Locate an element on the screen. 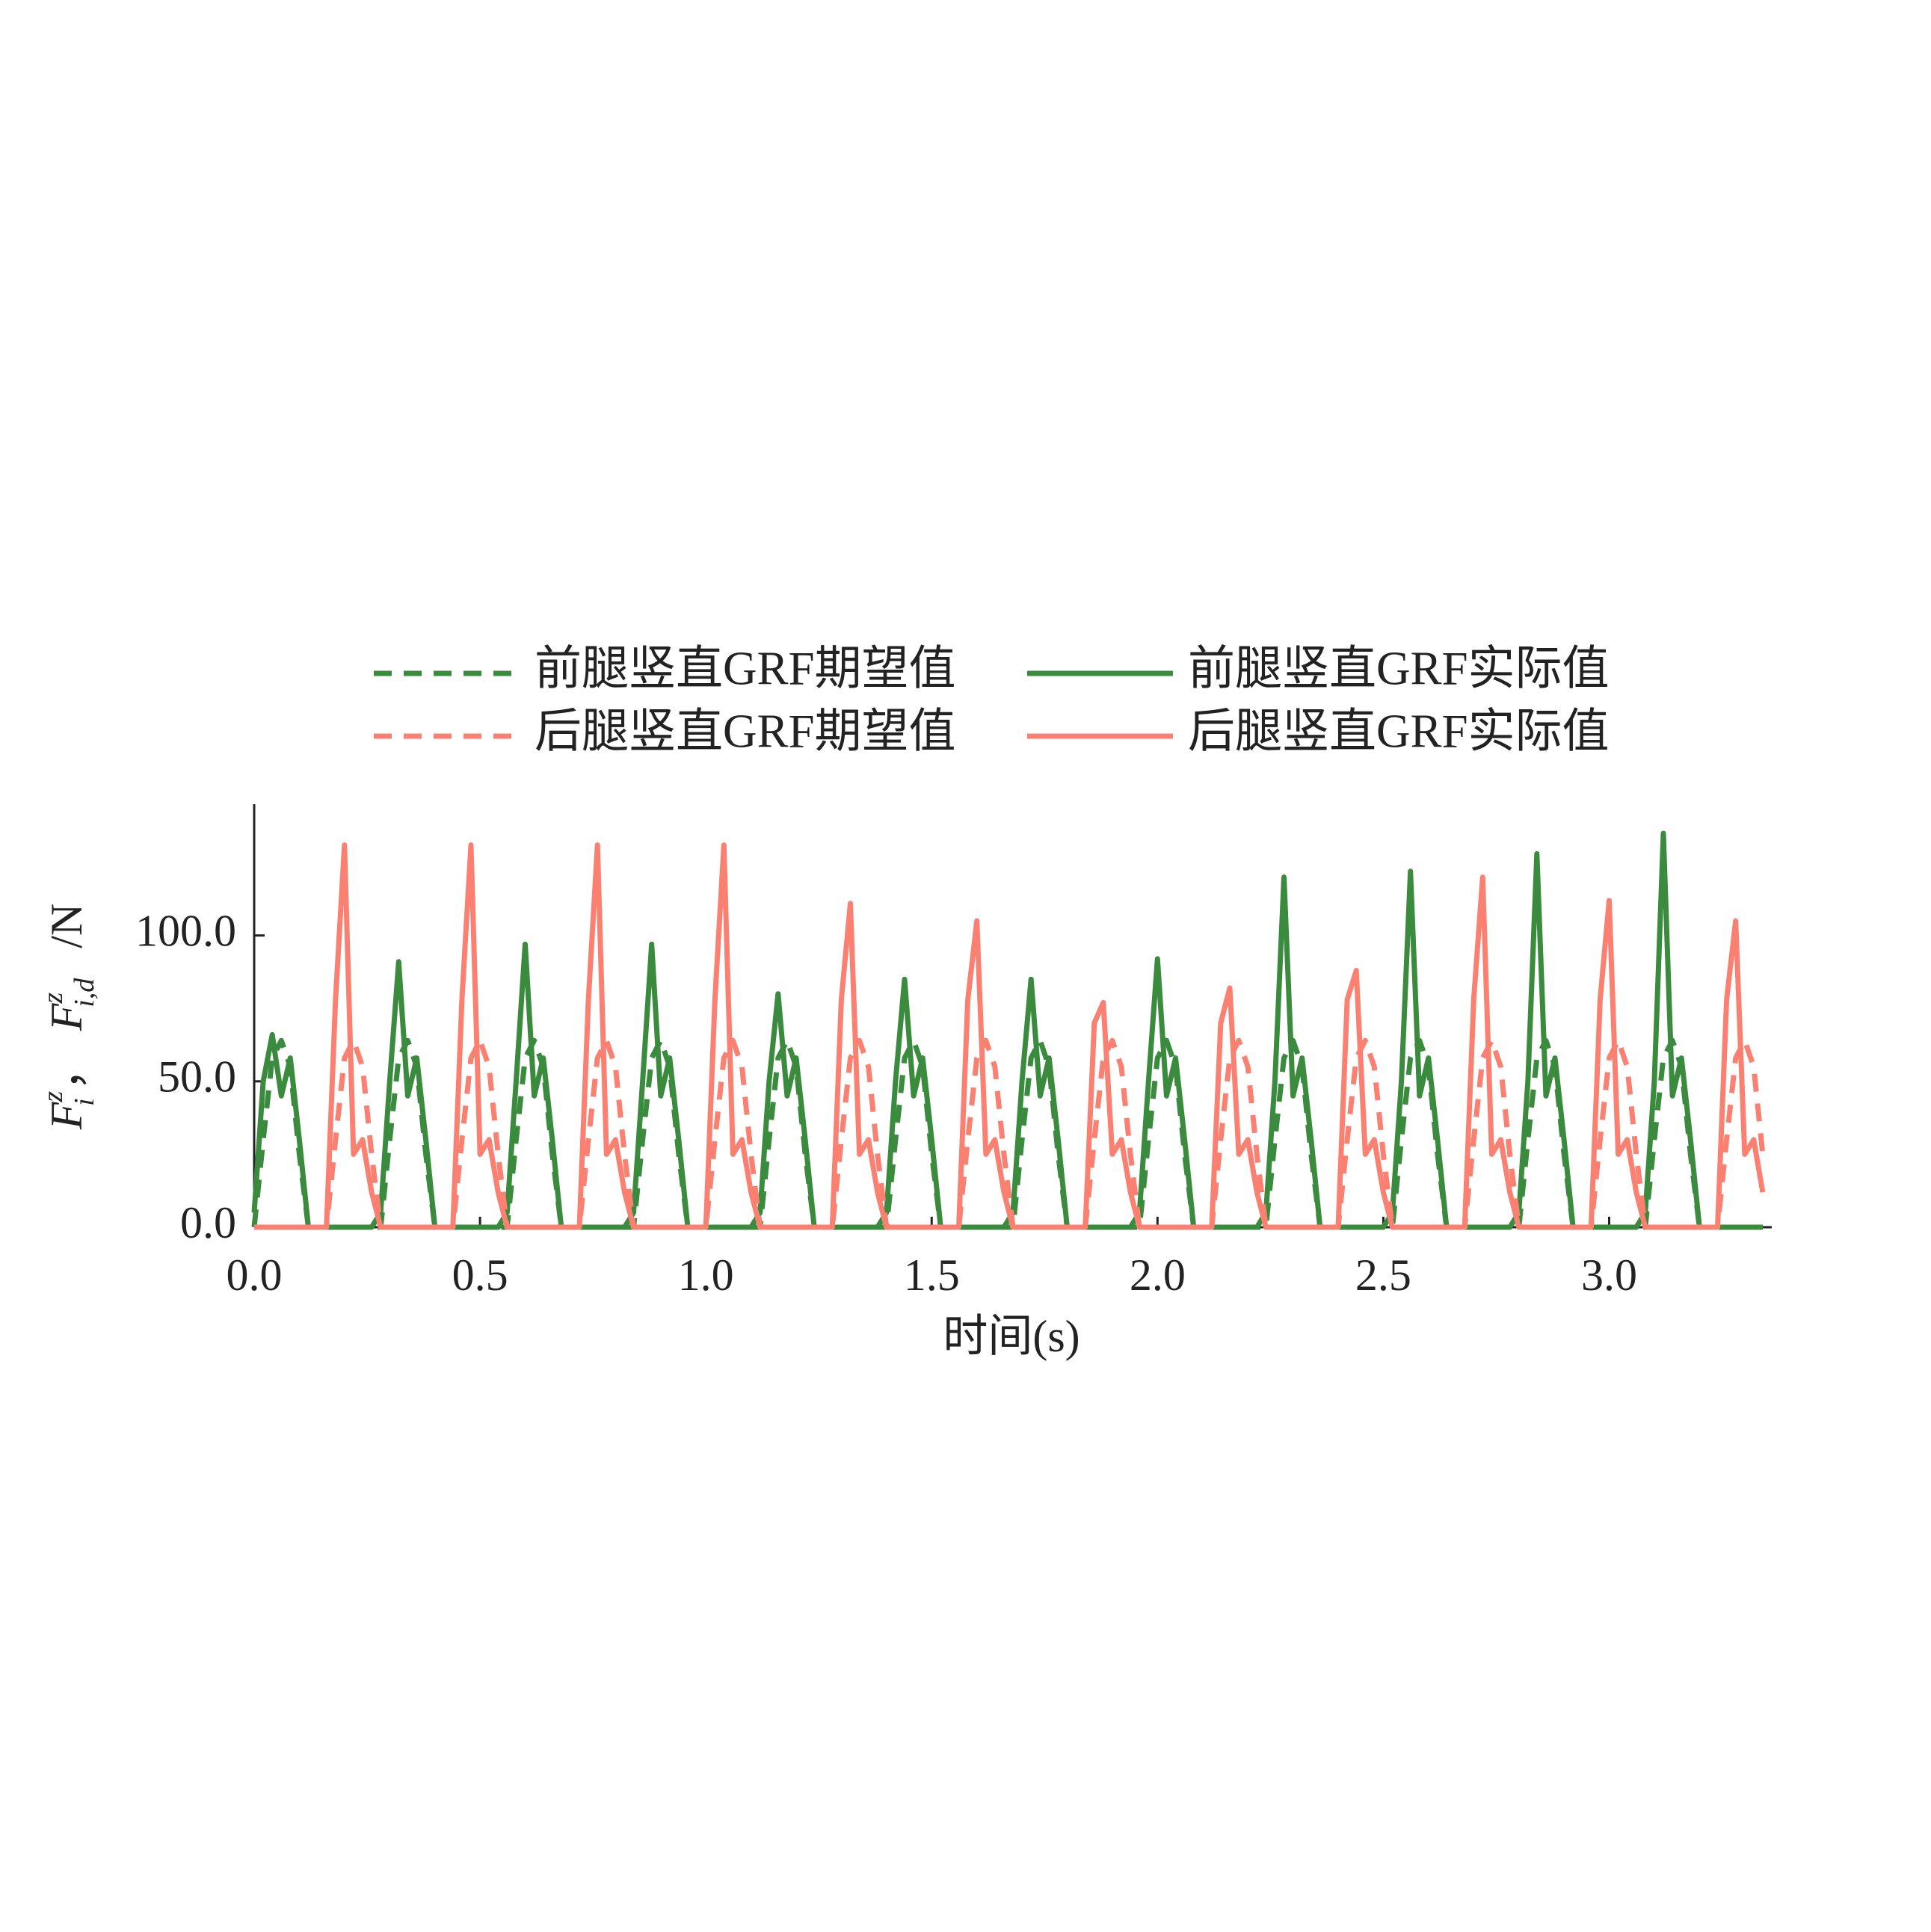  y-label-part: i is located at coordinates (84, 1102).